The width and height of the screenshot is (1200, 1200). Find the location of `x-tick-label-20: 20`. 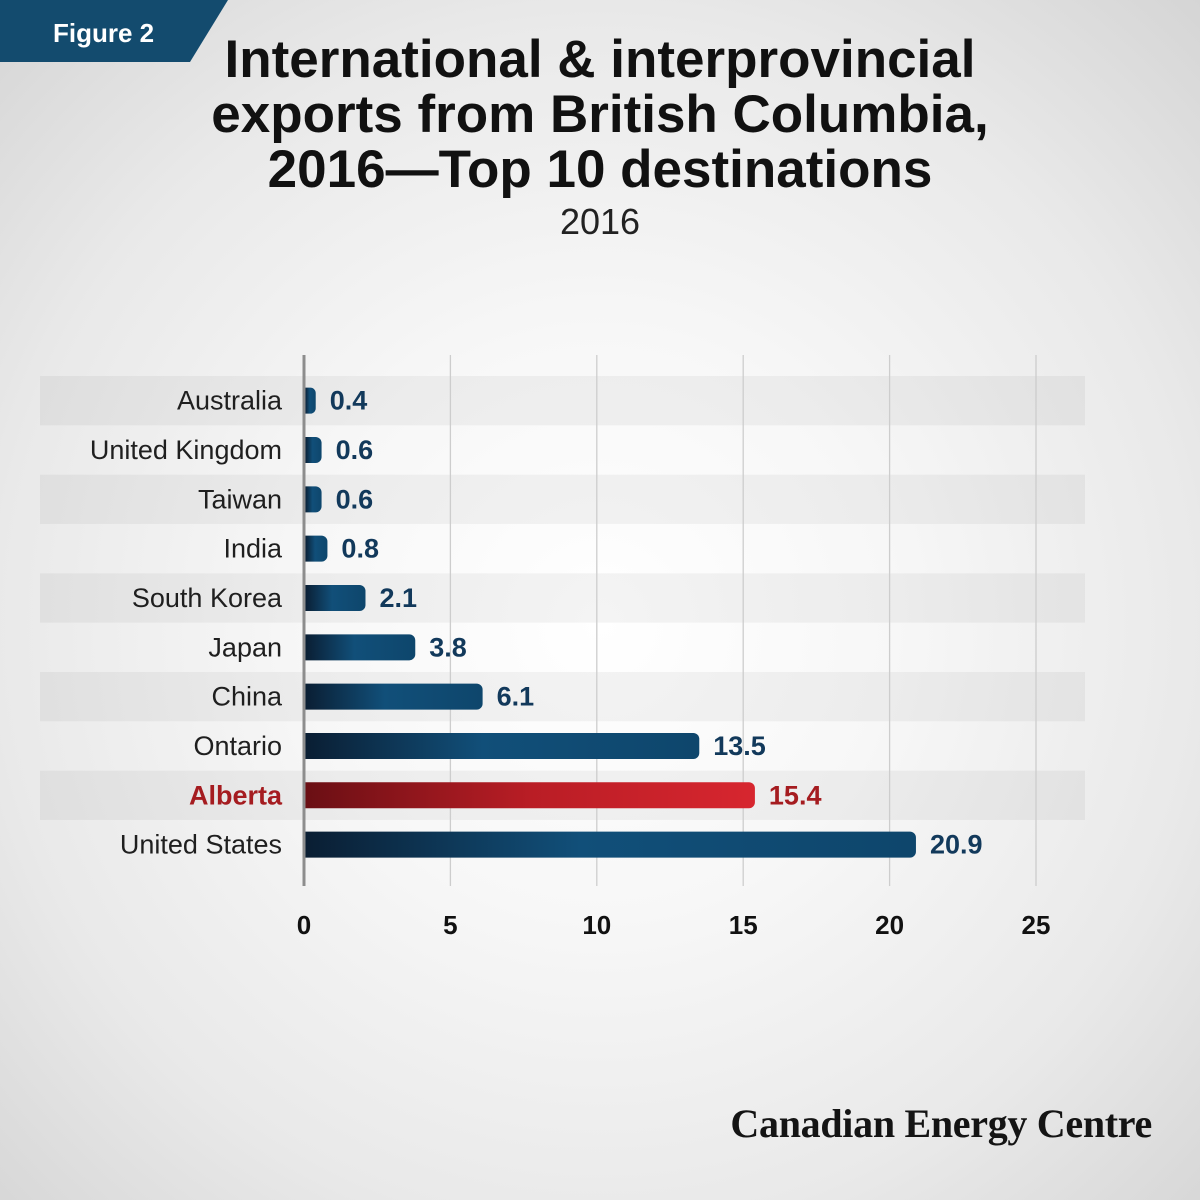

x-tick-label-20: 20 is located at coordinates (889, 925).